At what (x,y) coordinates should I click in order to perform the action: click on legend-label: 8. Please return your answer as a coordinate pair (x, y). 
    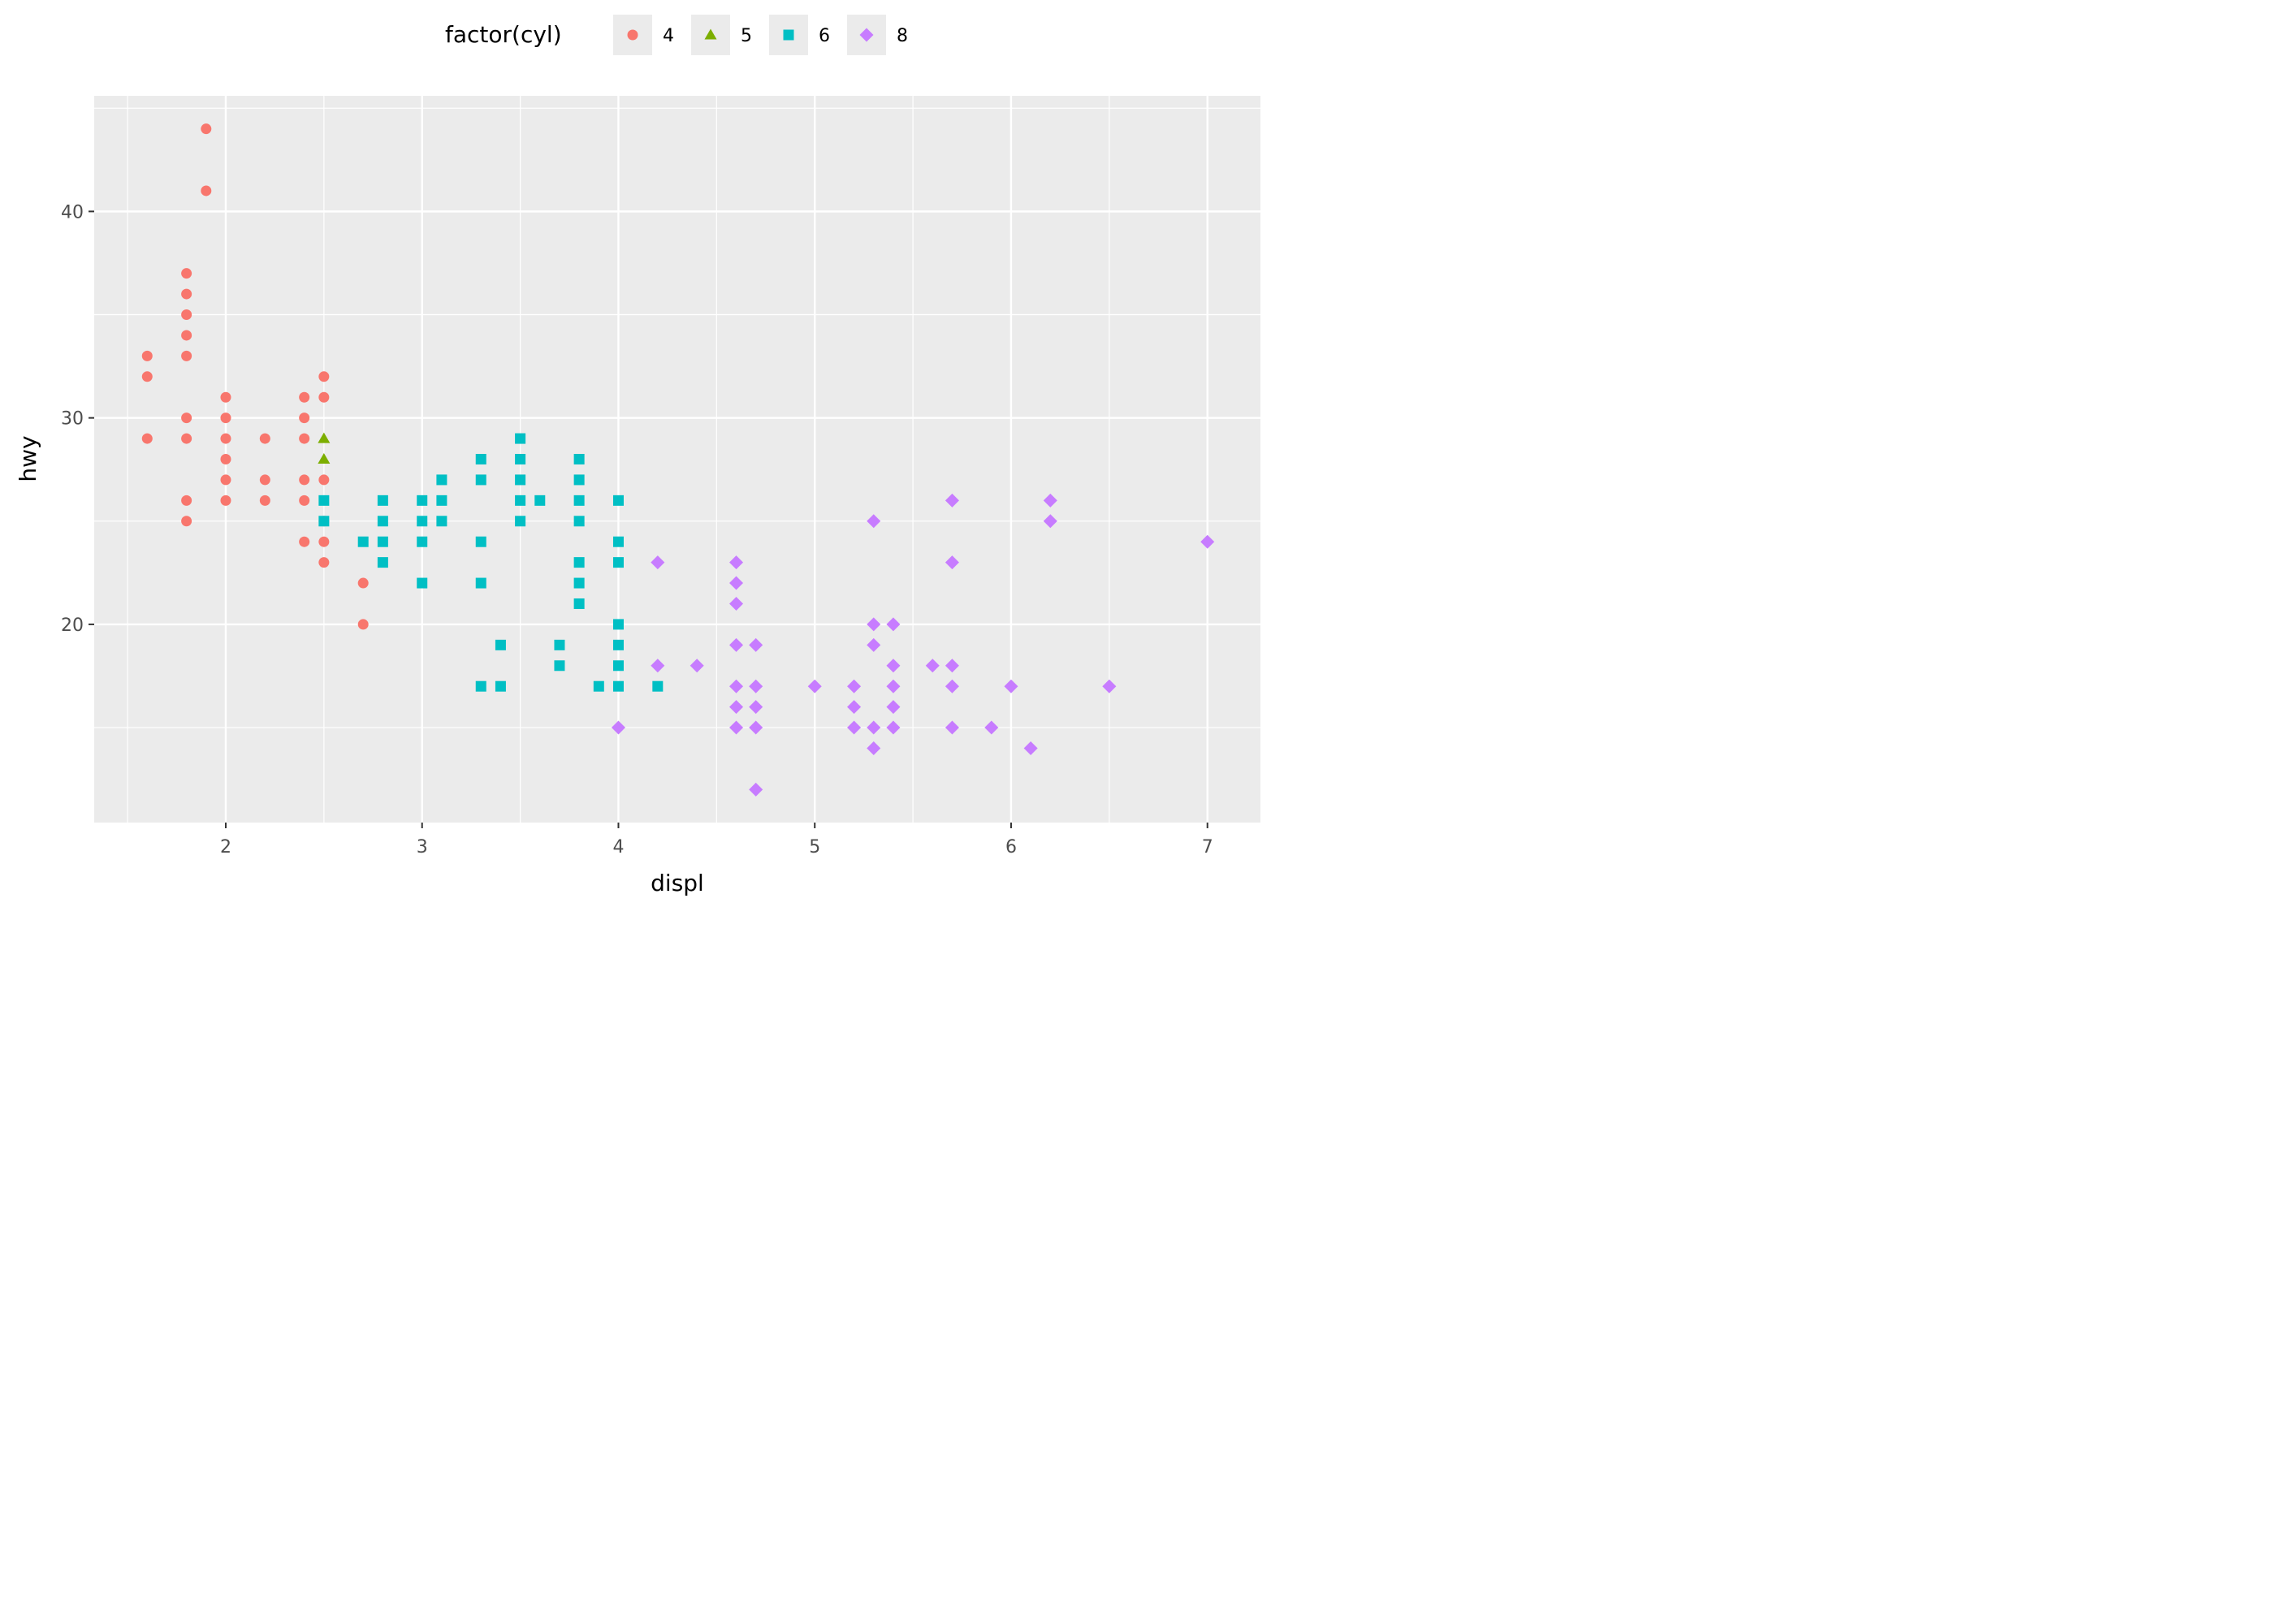
    Looking at the image, I should click on (902, 36).